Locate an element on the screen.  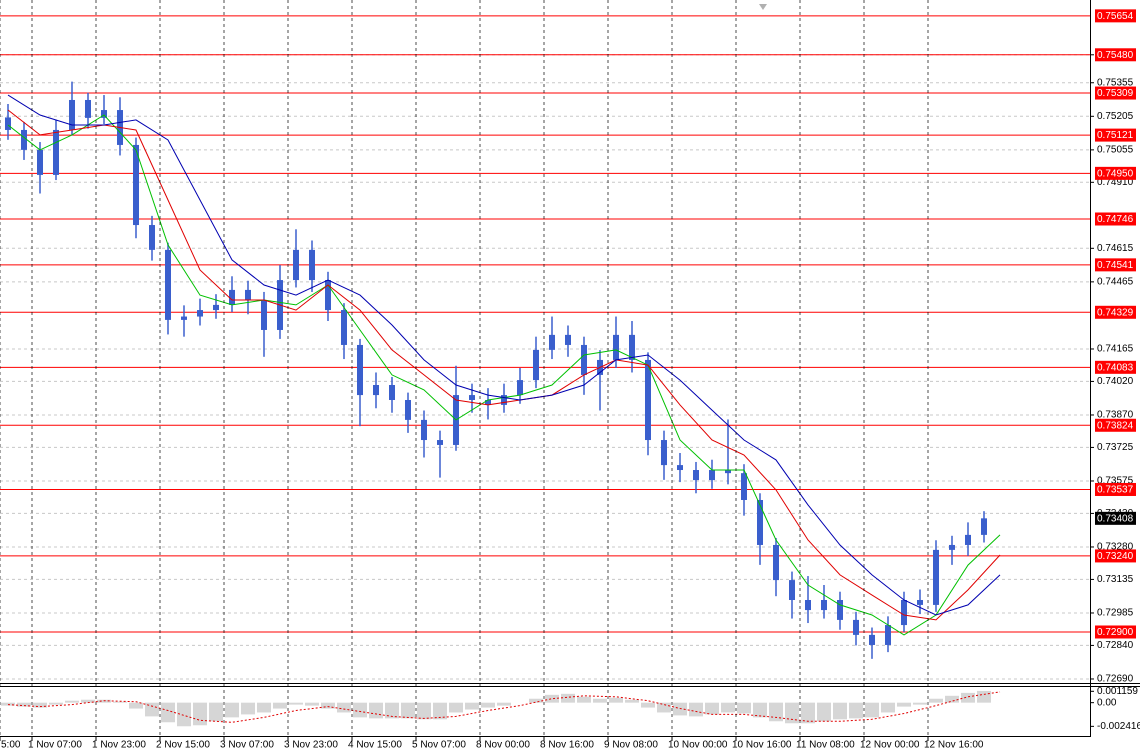
x-tick-label: 5:00 is located at coordinates (11, 745).